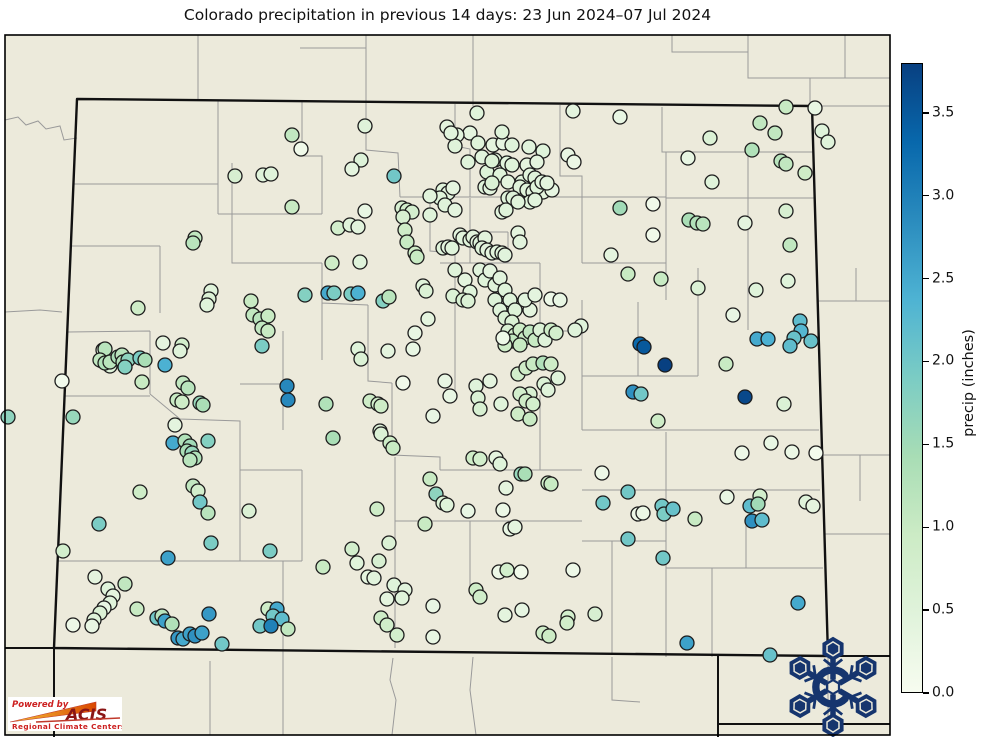 The width and height of the screenshot is (986, 737). I want to click on colorbar-tick-label: 1.5, so click(943, 443).